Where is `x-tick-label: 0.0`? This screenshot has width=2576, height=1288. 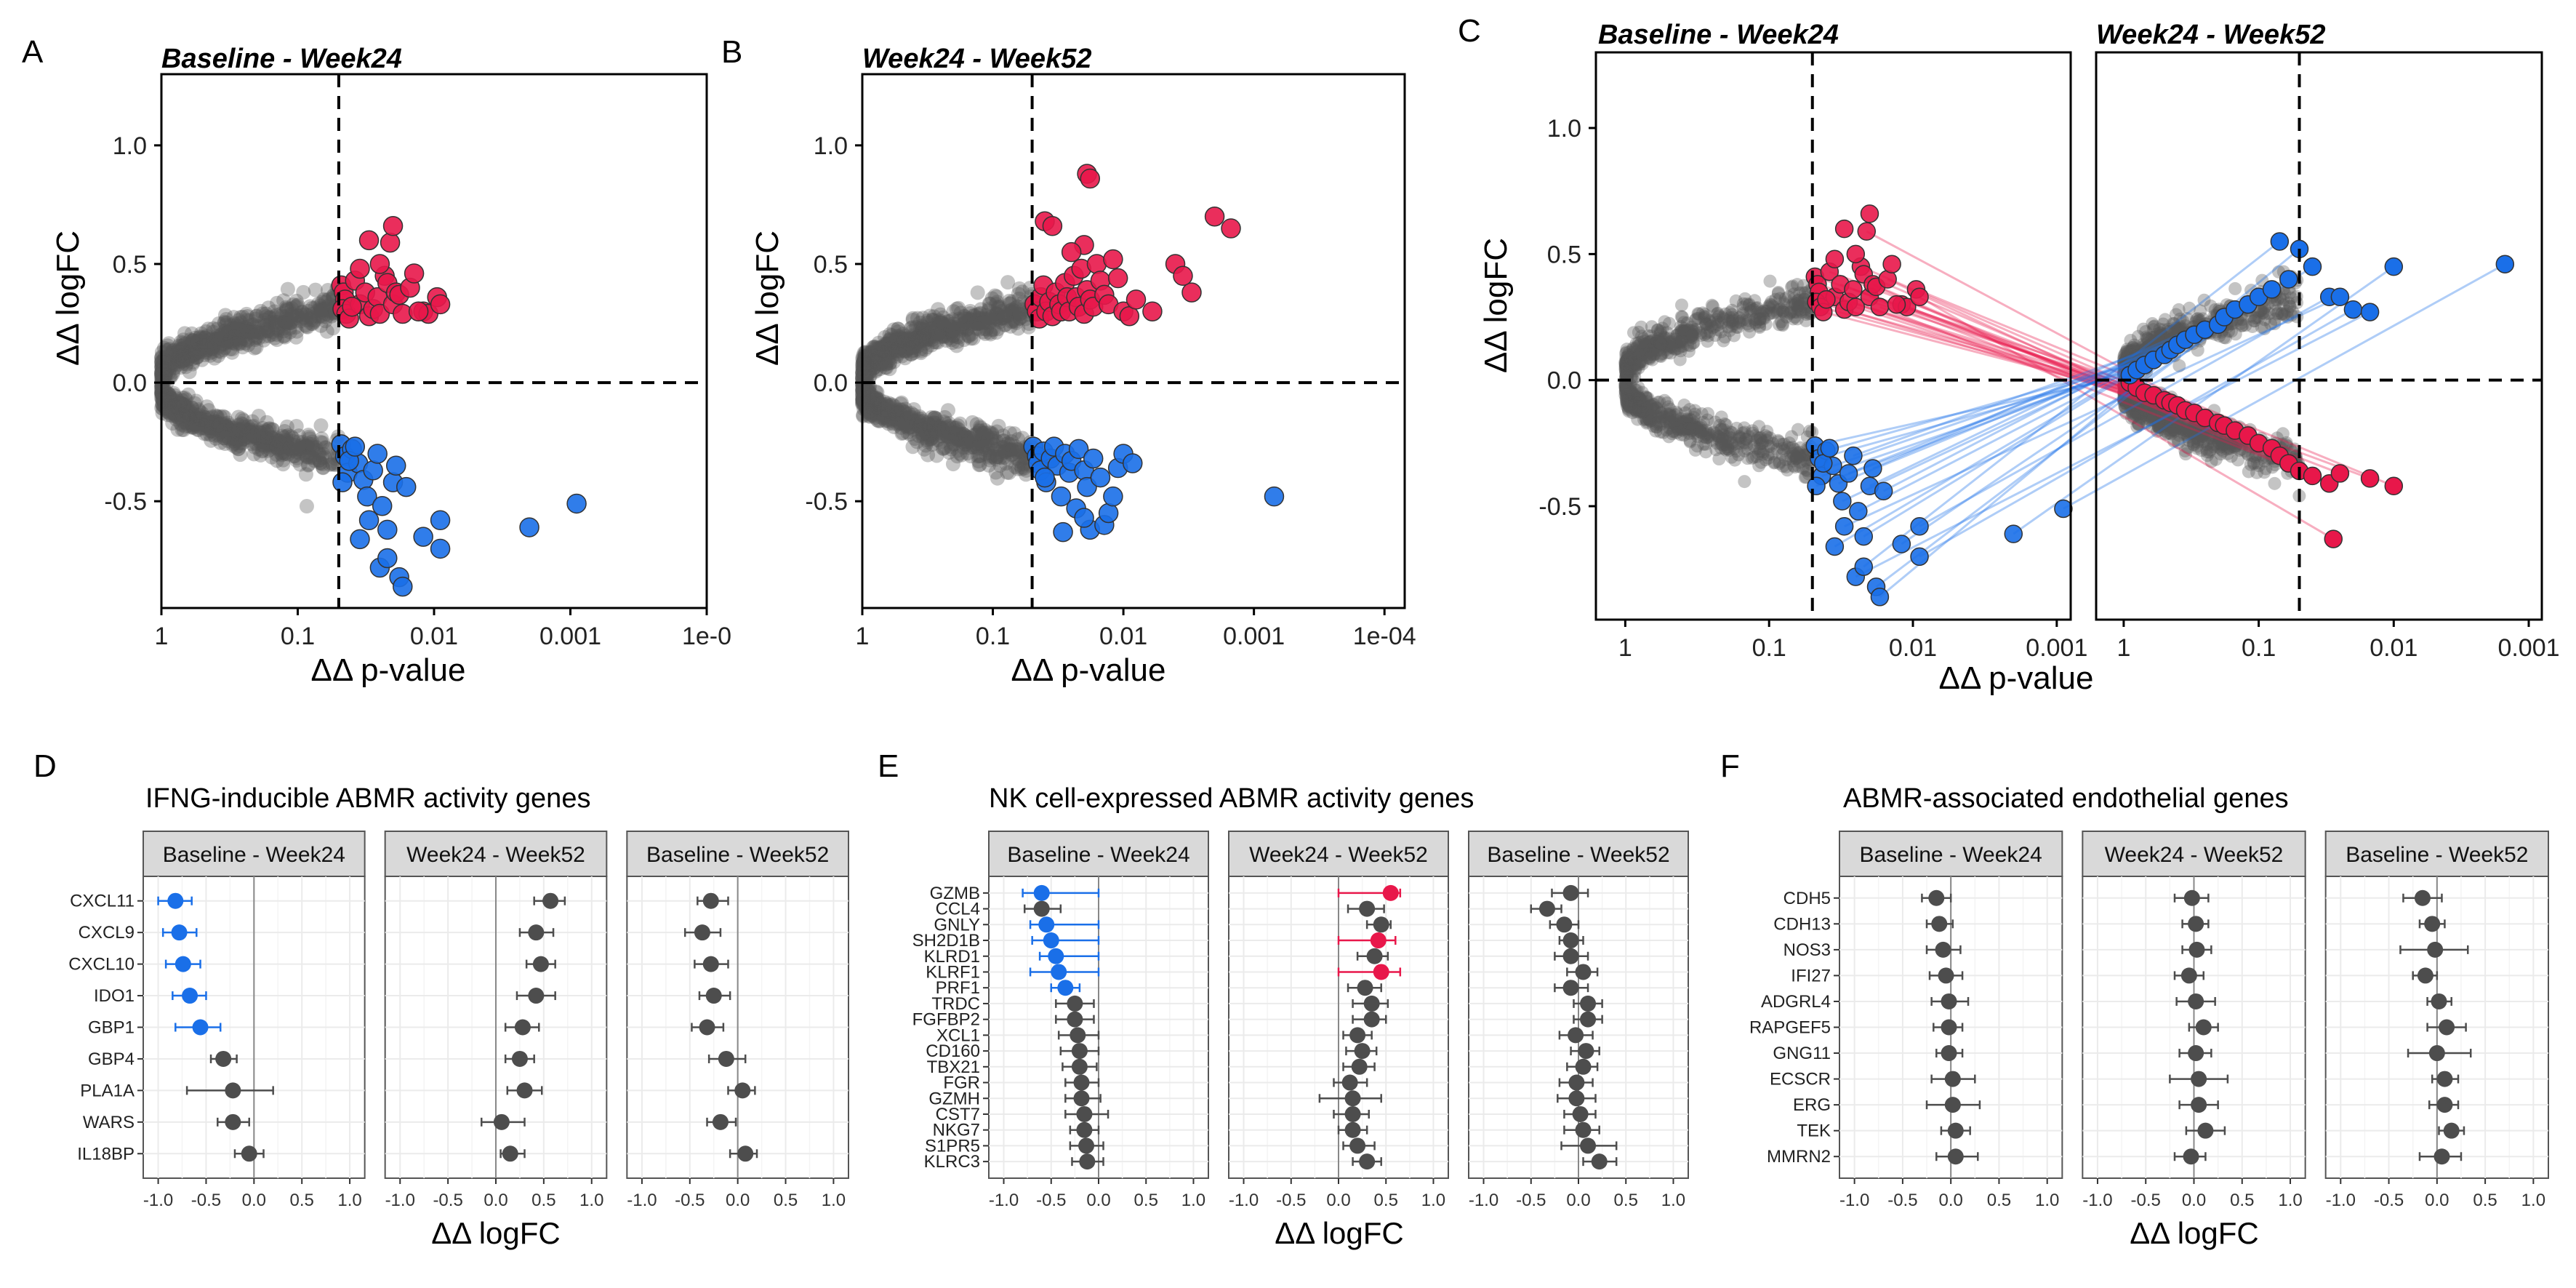 x-tick-label: 0.0 is located at coordinates (1338, 1200).